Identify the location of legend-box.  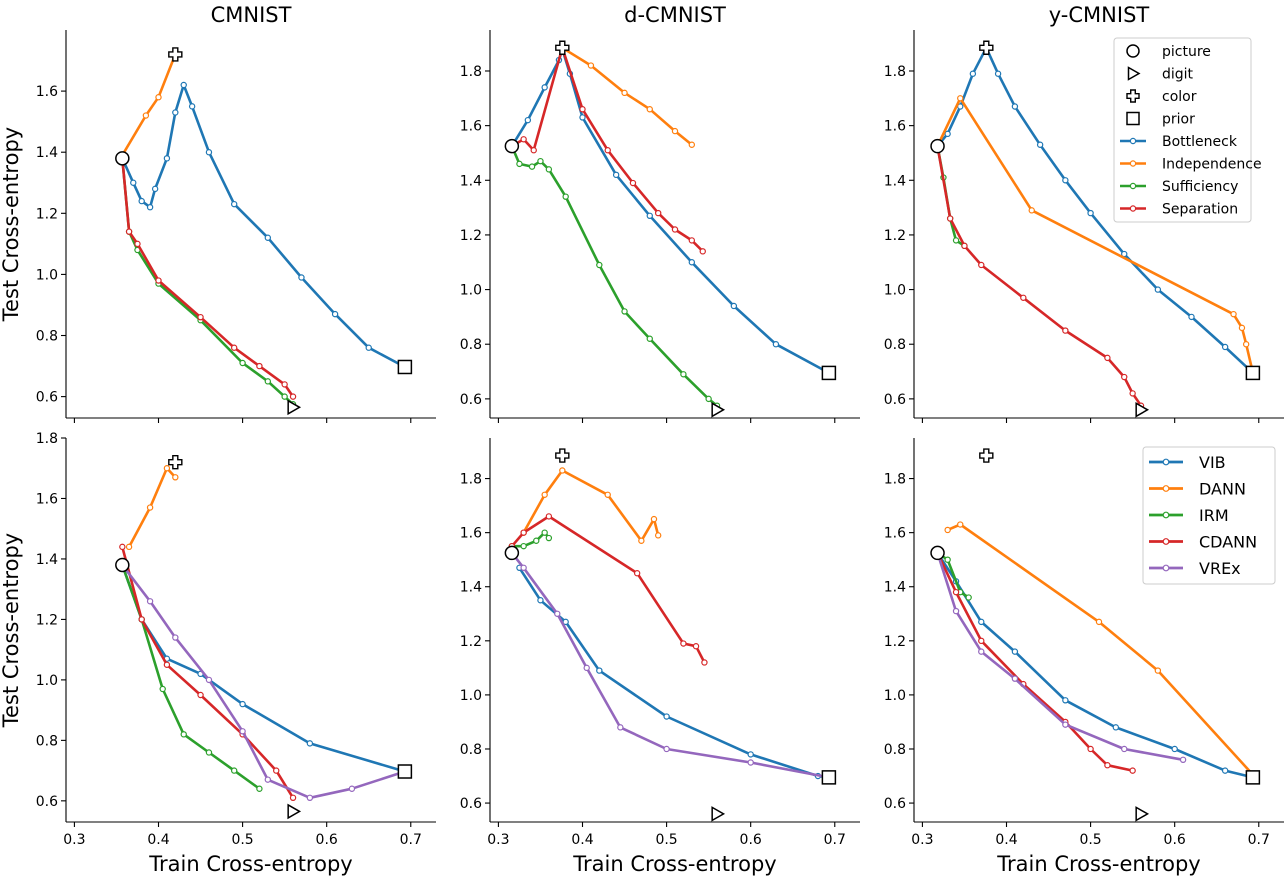
(1182, 130).